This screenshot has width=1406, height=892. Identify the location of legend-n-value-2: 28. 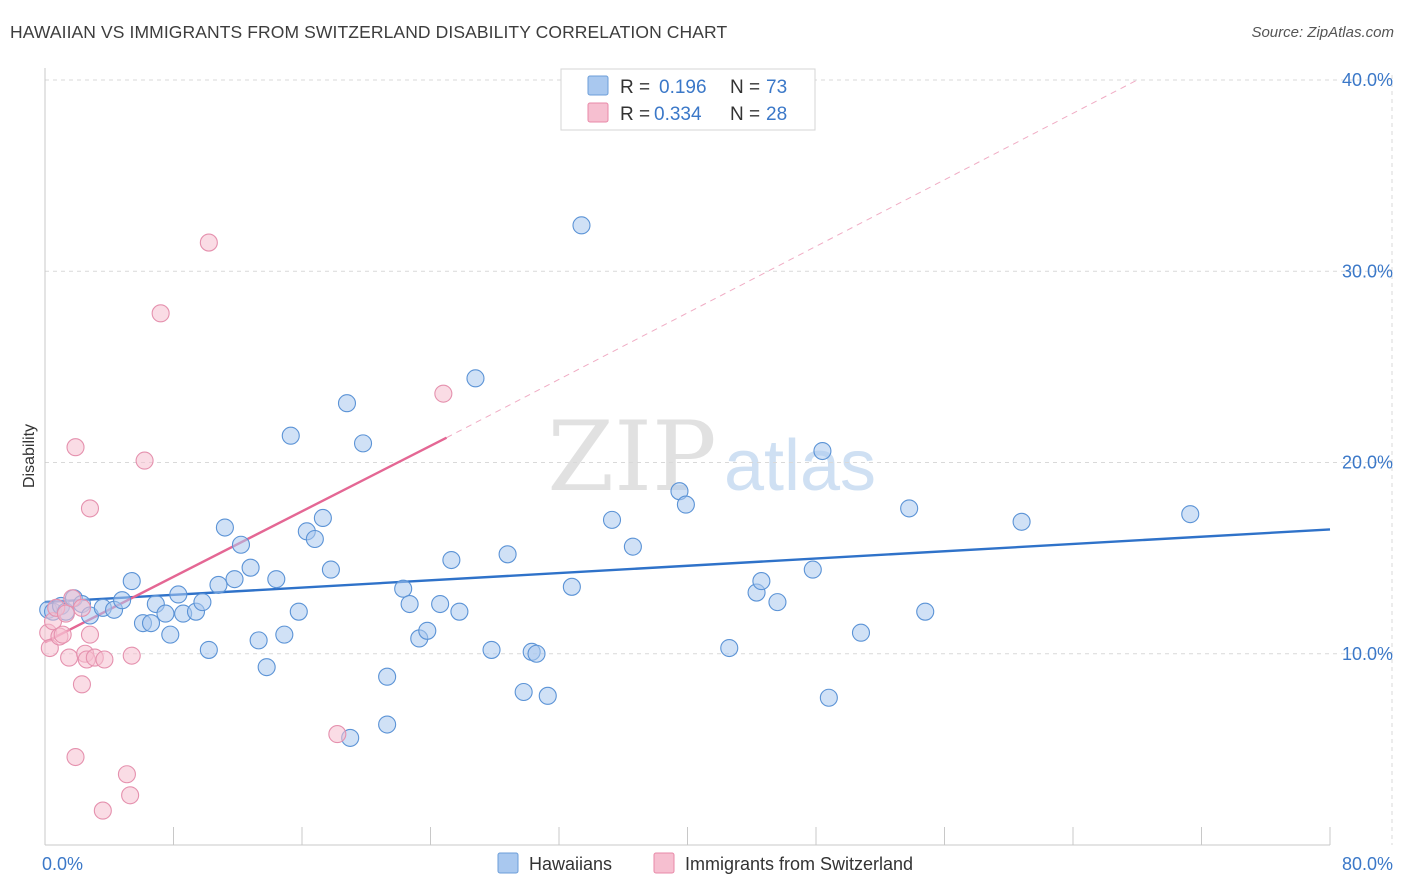
(776, 114).